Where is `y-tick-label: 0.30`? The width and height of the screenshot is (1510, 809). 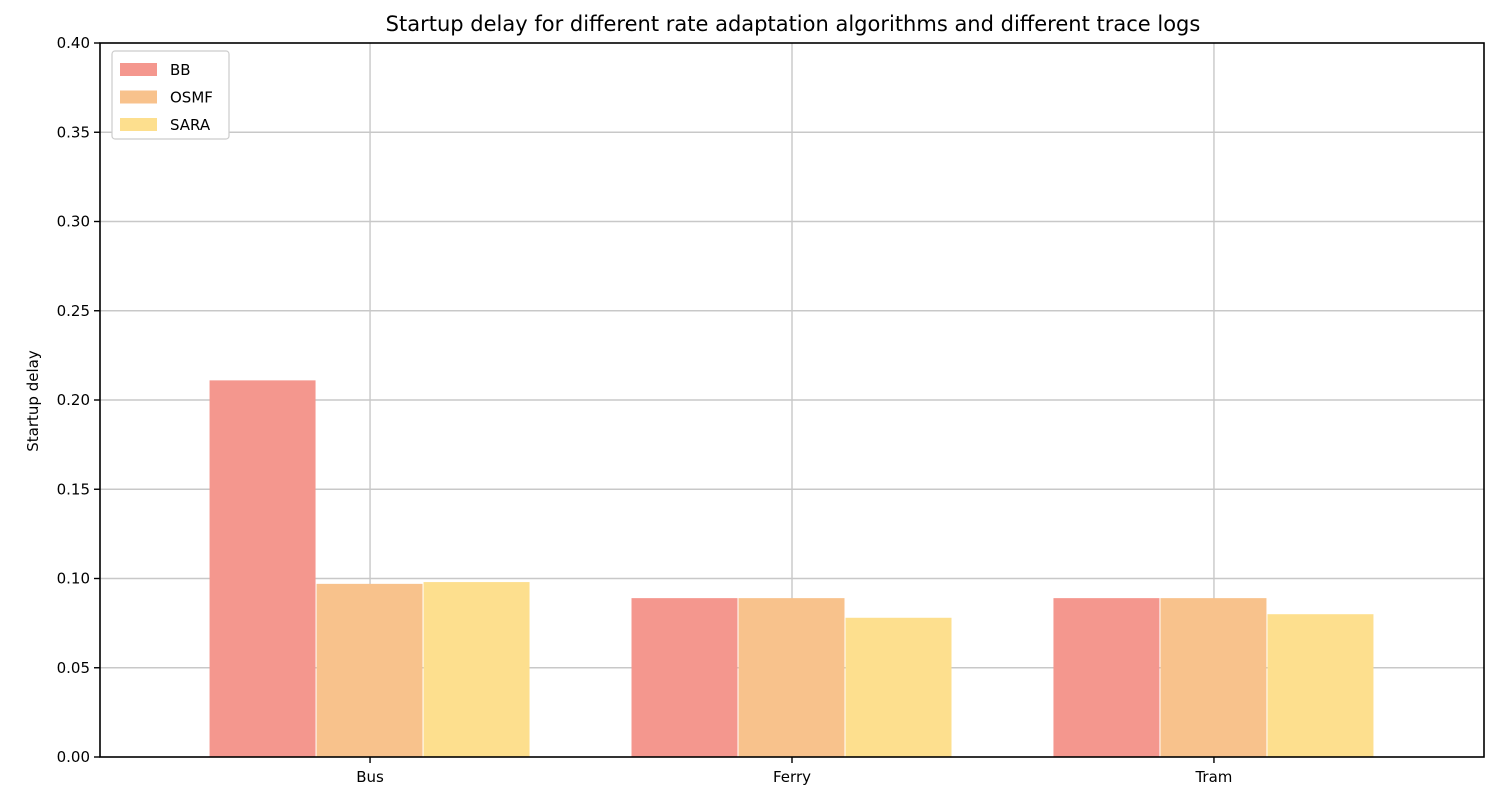
y-tick-label: 0.30 is located at coordinates (73, 222).